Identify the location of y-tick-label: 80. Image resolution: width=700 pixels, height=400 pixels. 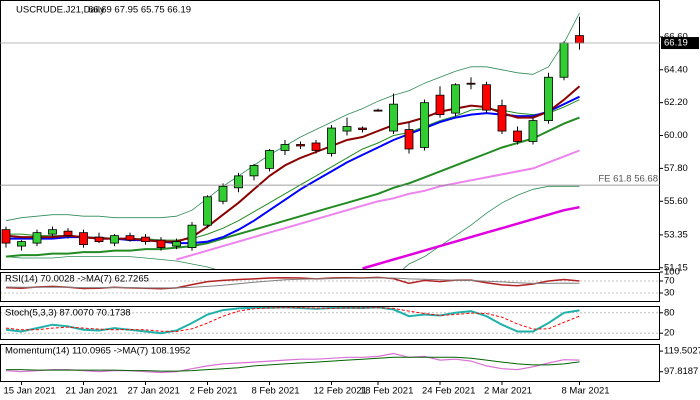
(669, 312).